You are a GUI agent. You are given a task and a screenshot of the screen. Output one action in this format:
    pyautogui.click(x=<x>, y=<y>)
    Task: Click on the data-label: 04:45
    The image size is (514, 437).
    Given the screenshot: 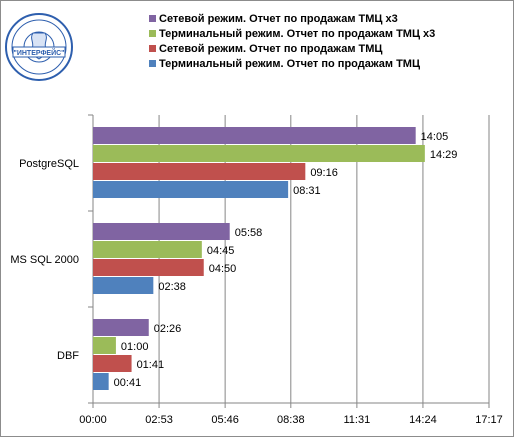 What is the action you would take?
    pyautogui.click(x=221, y=251)
    